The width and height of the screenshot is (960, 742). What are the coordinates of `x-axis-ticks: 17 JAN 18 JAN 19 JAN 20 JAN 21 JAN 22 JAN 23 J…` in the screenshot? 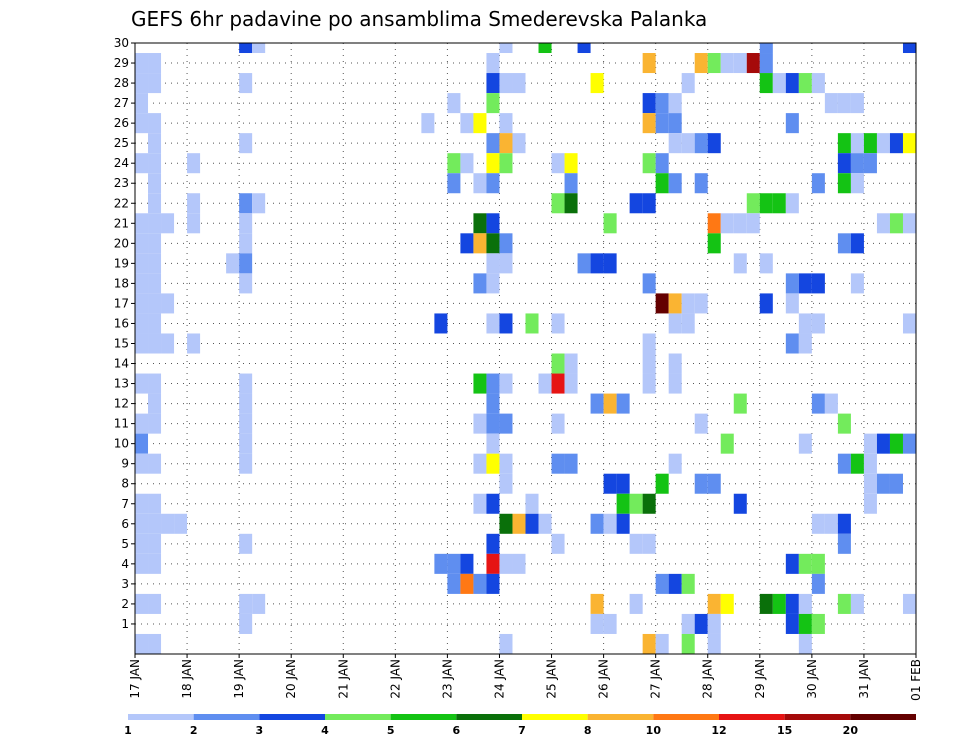 It's located at (525, 677).